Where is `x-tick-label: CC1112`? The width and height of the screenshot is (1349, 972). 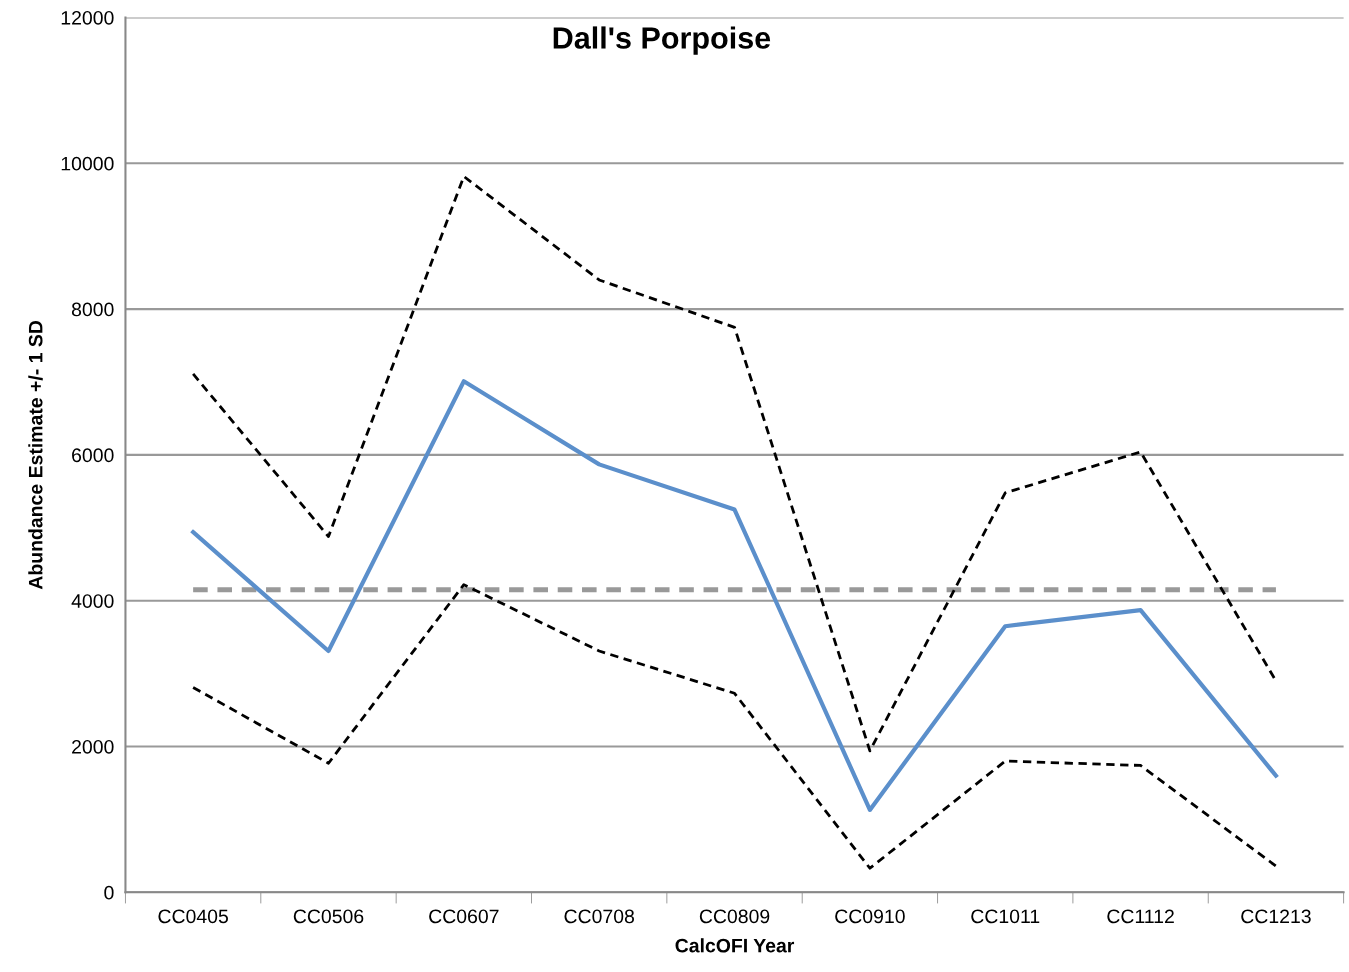
x-tick-label: CC1112 is located at coordinates (1140, 916).